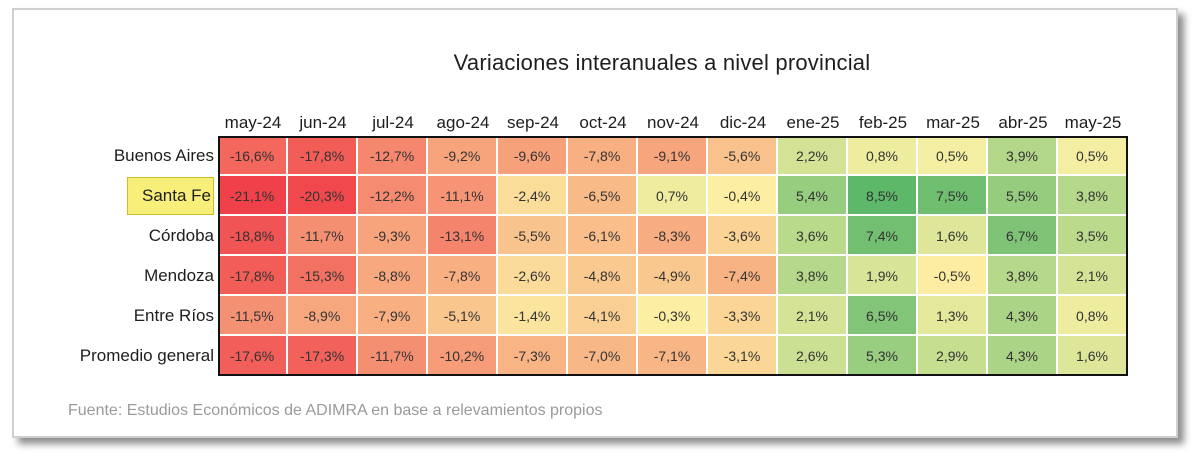 This screenshot has height=461, width=1200. Describe the element at coordinates (254, 355) in the screenshot. I see `heatmap-cell: -17,6%` at that location.